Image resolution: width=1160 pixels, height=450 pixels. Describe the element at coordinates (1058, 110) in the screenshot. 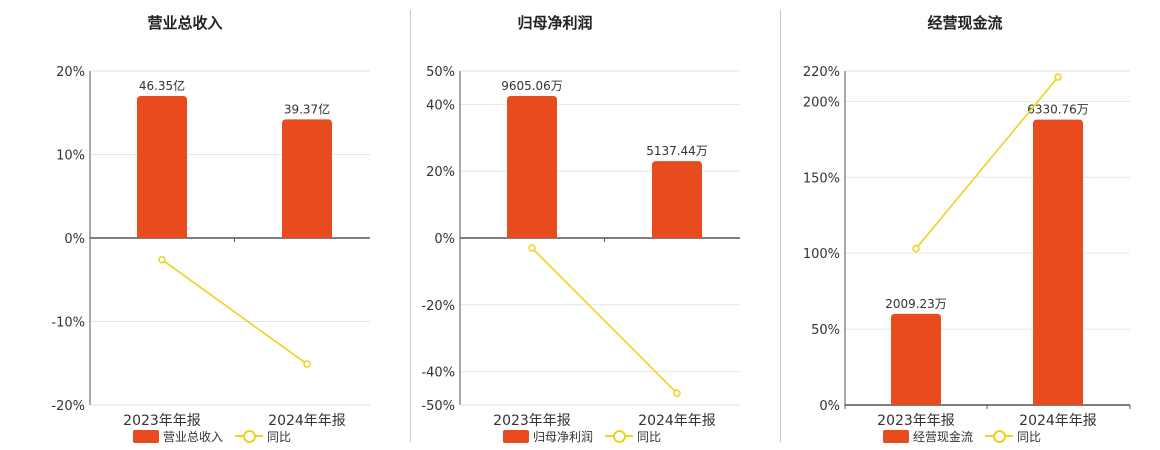

I see `bar-data-label: 6330.76万` at that location.